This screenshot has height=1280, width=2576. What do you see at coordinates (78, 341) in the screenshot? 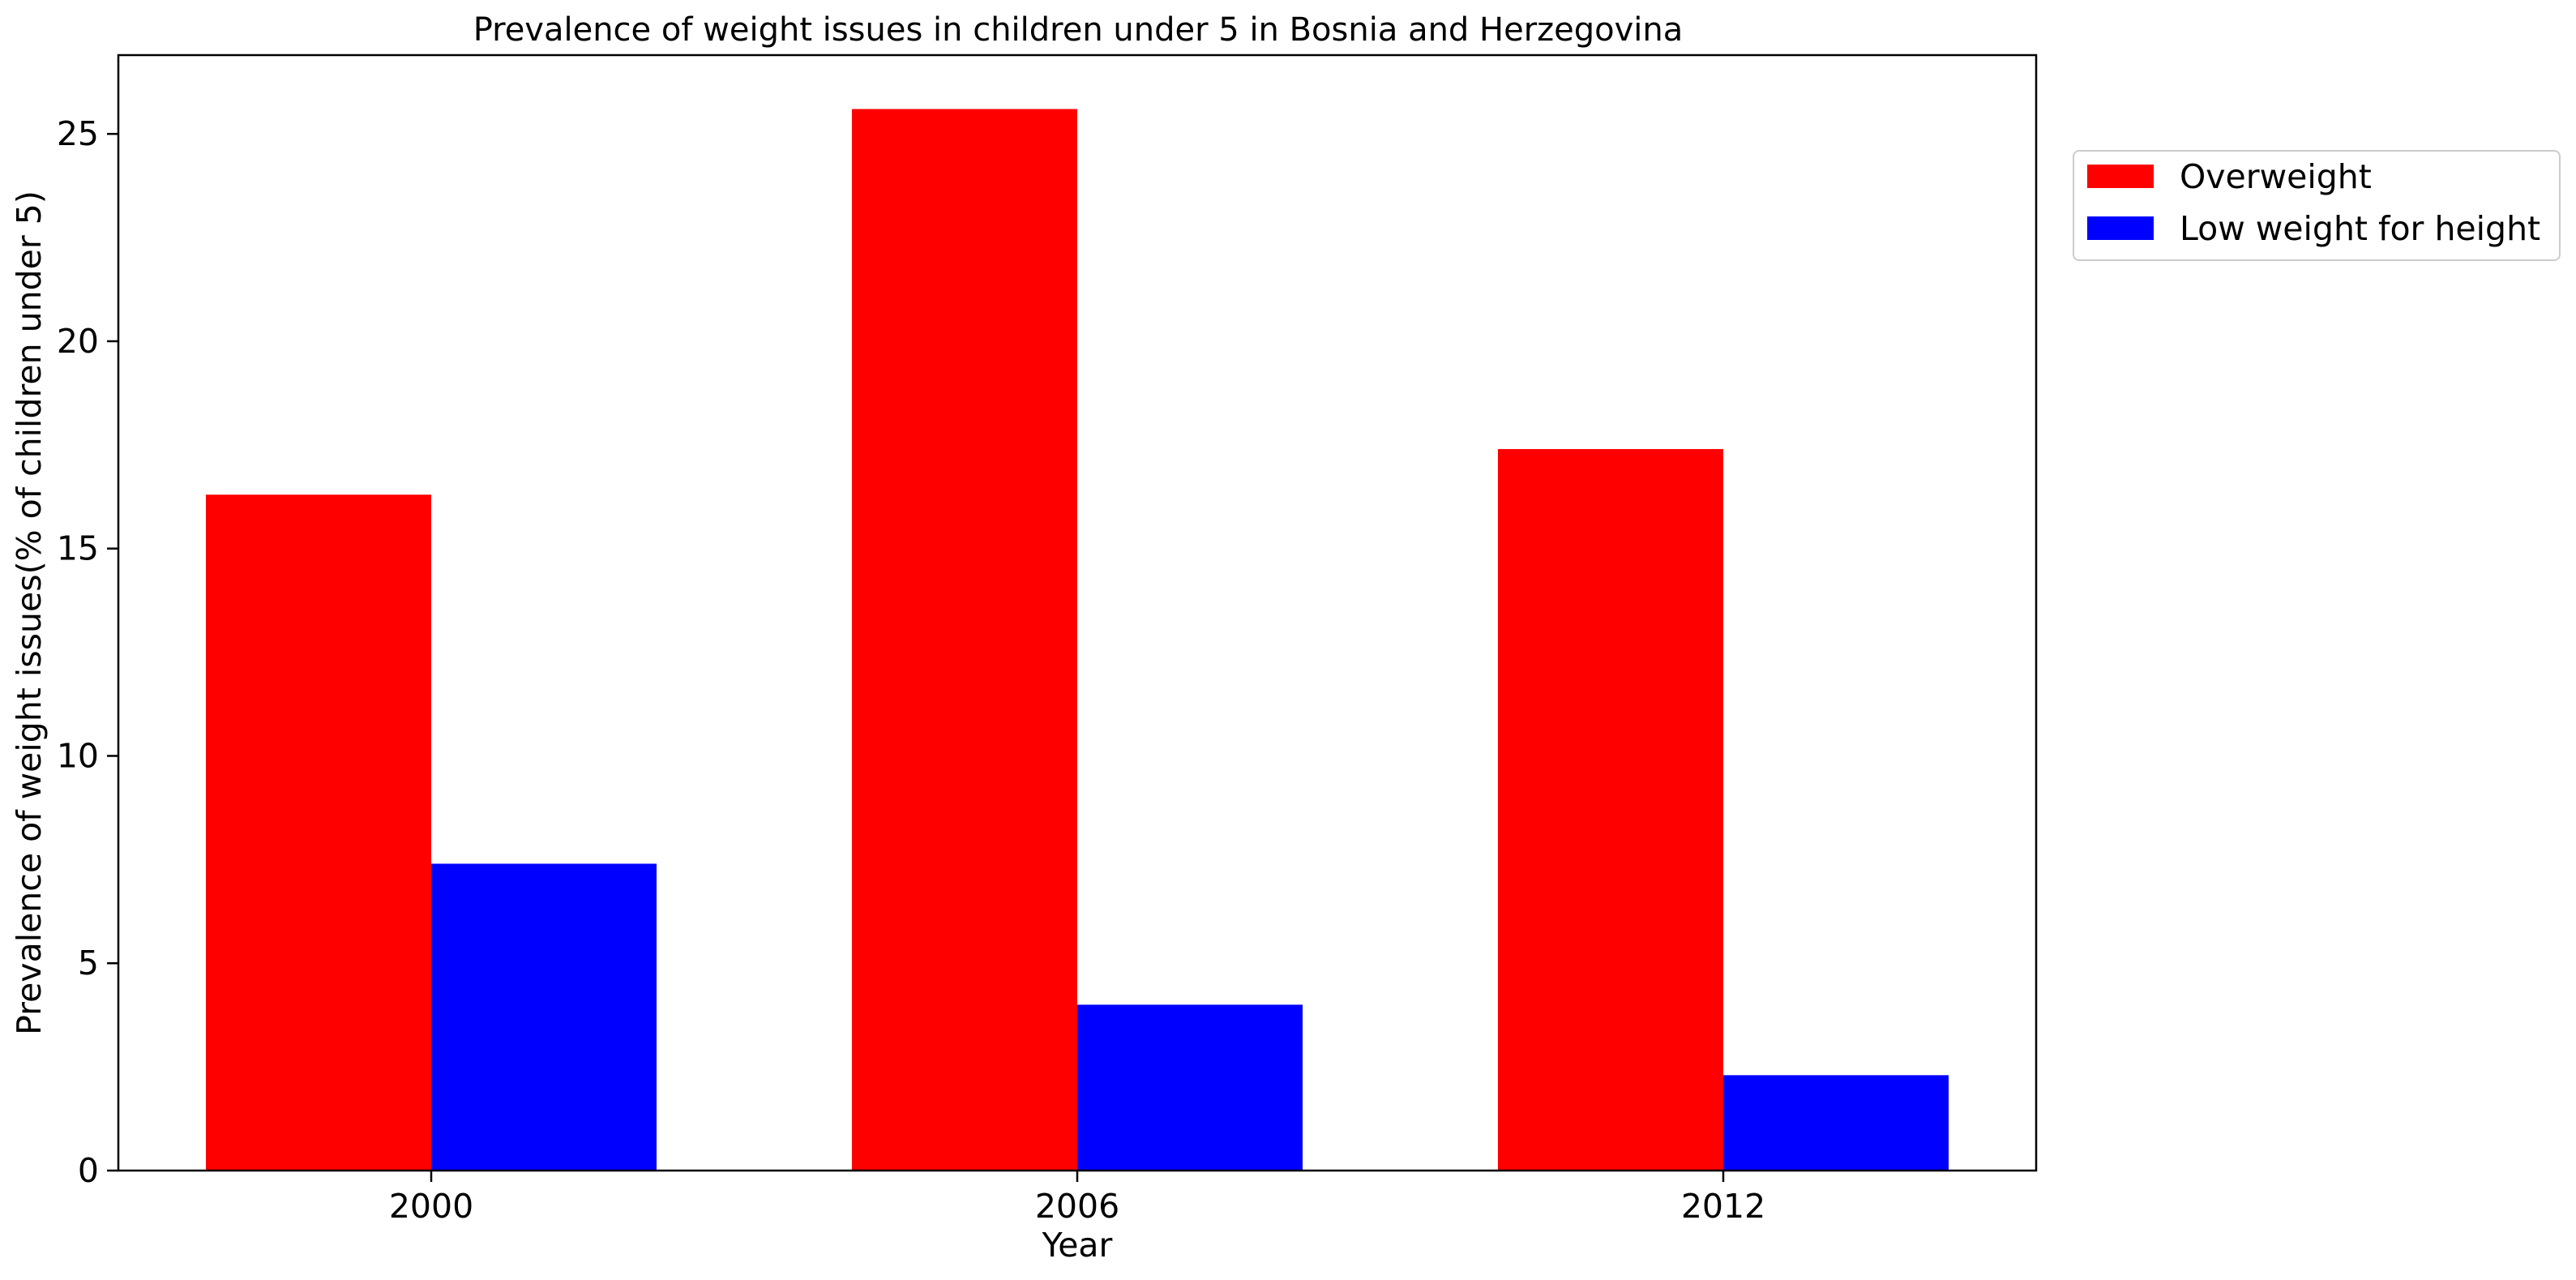
I see `y-tick-label: 20` at bounding box center [78, 341].